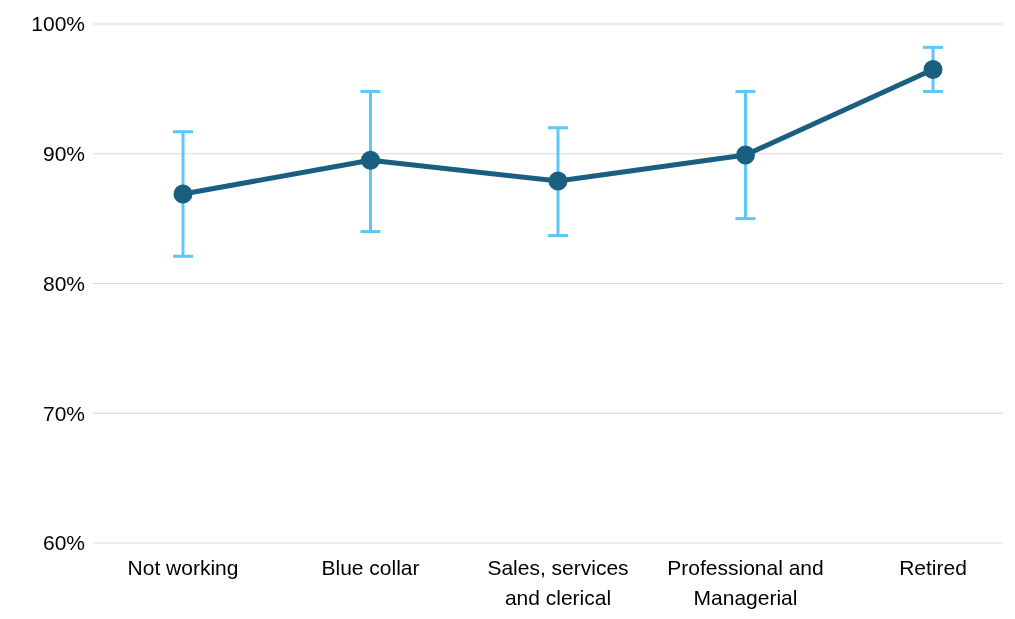  Describe the element at coordinates (63, 543) in the screenshot. I see `y-tick-label: 60%` at that location.